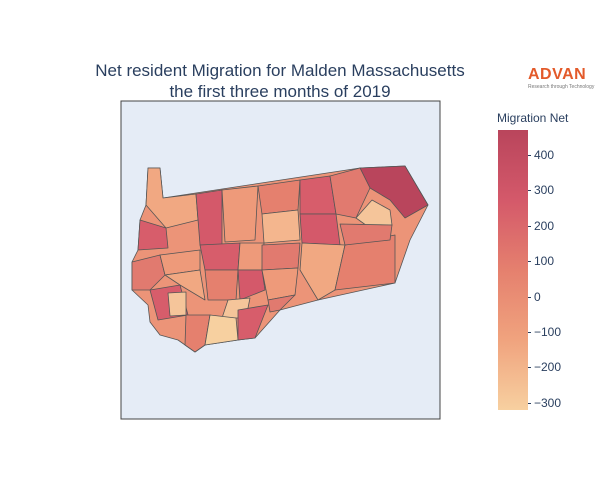 The image size is (600, 500). I want to click on region-e2, so click(366, 234).